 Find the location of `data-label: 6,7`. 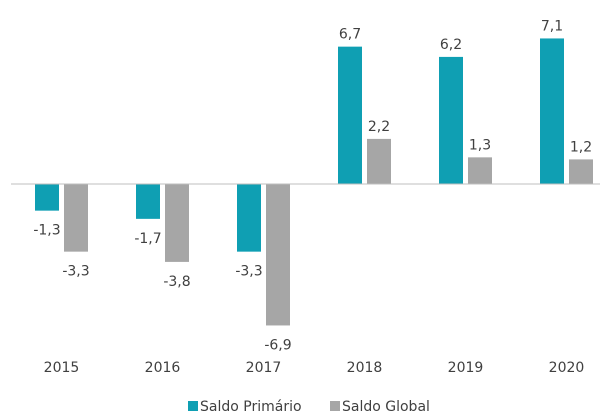

data-label: 6,7 is located at coordinates (350, 35).